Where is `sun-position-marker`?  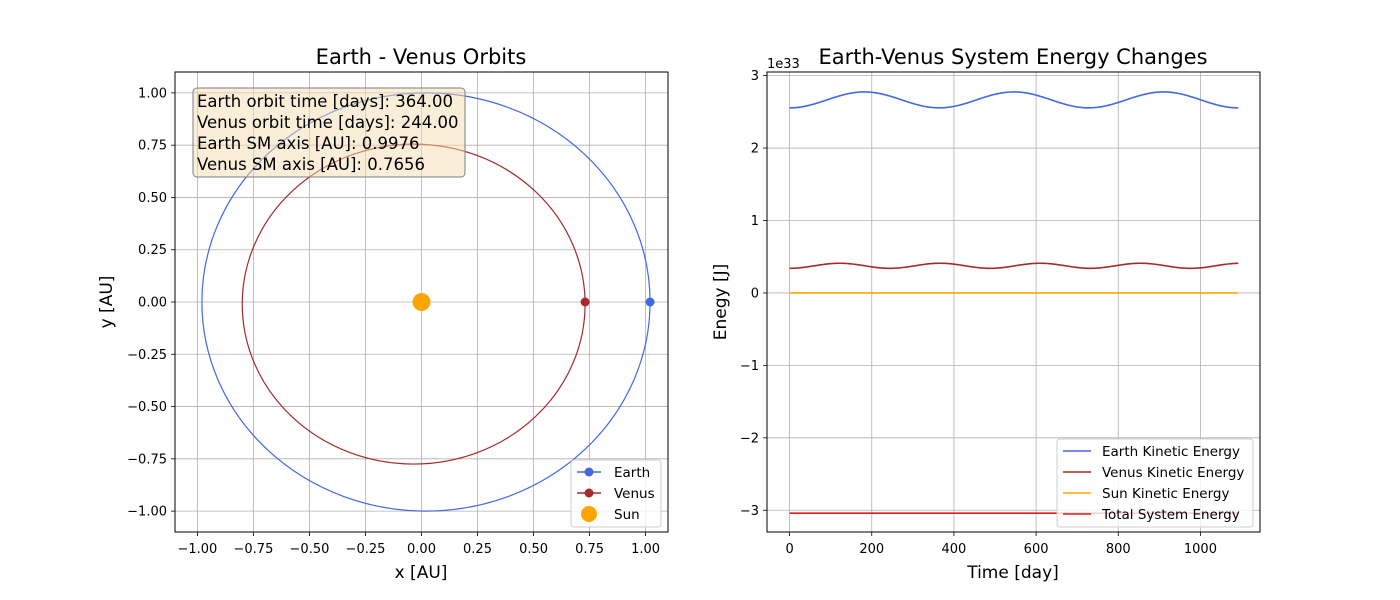
sun-position-marker is located at coordinates (421, 302).